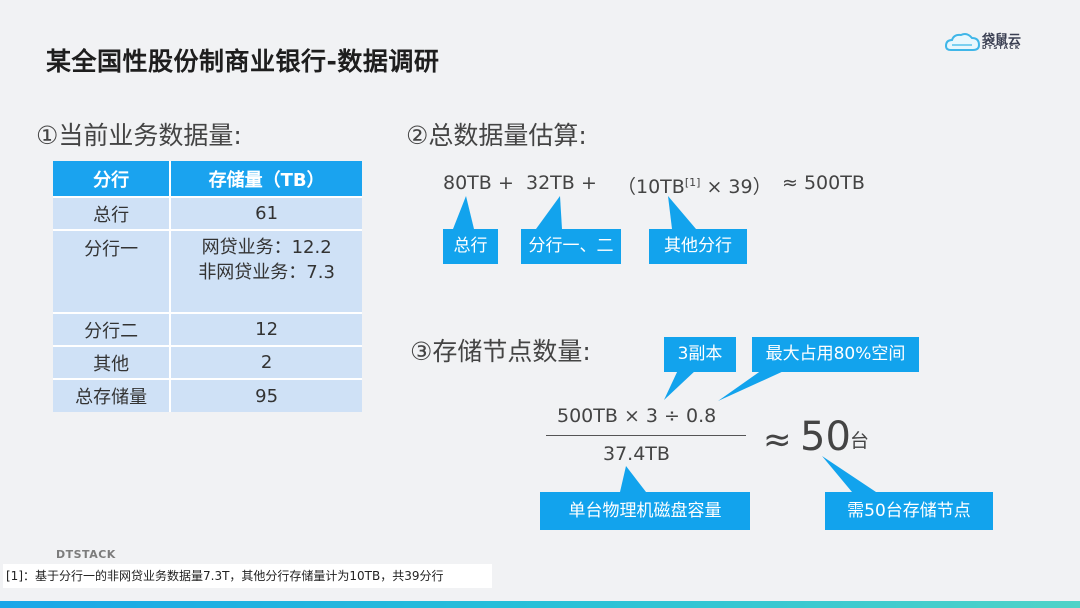  Describe the element at coordinates (909, 511) in the screenshot. I see `callout-node-count: 需50台存储节点` at that location.